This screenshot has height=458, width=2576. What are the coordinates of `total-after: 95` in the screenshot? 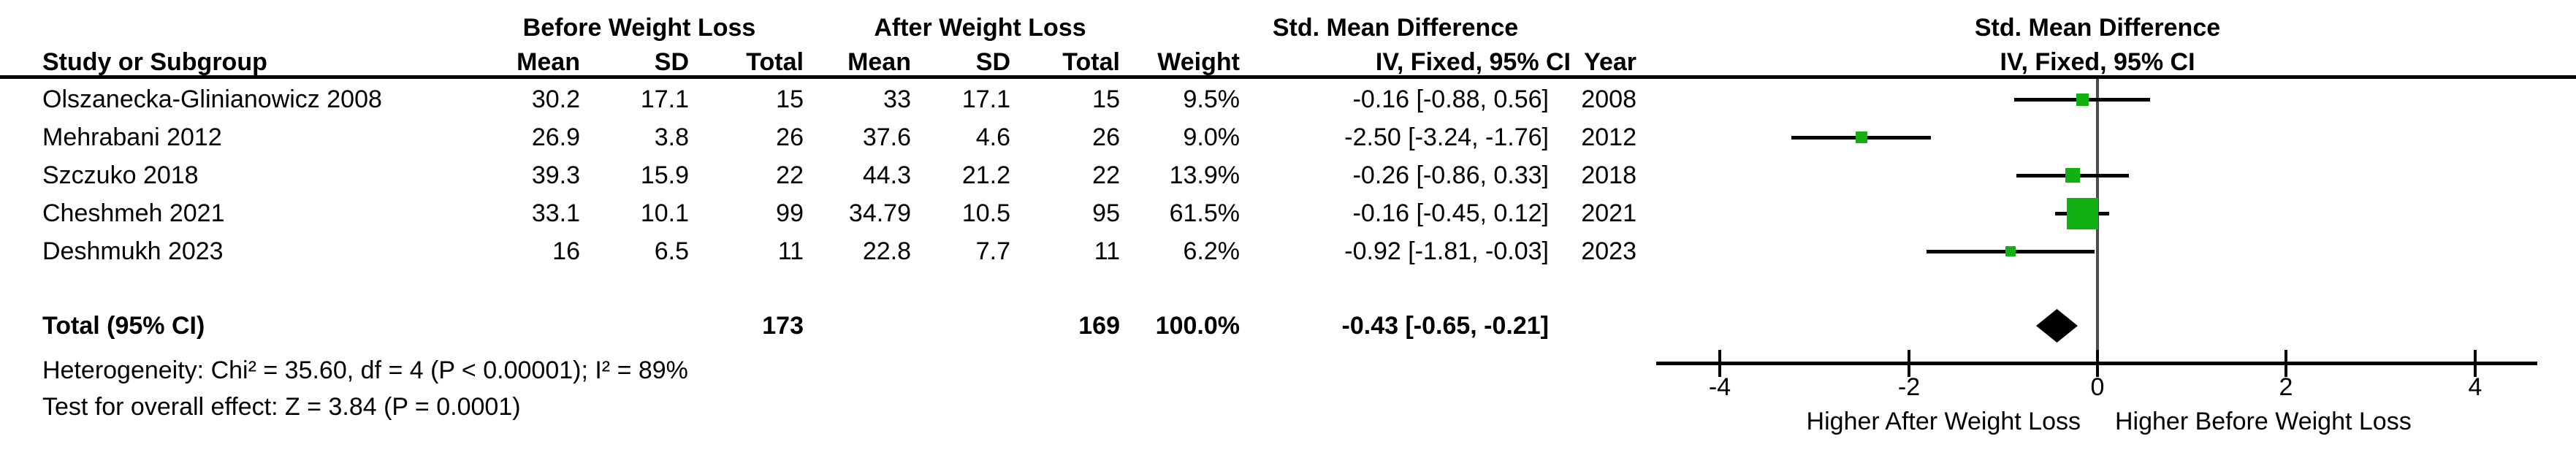 It's located at (1106, 213).